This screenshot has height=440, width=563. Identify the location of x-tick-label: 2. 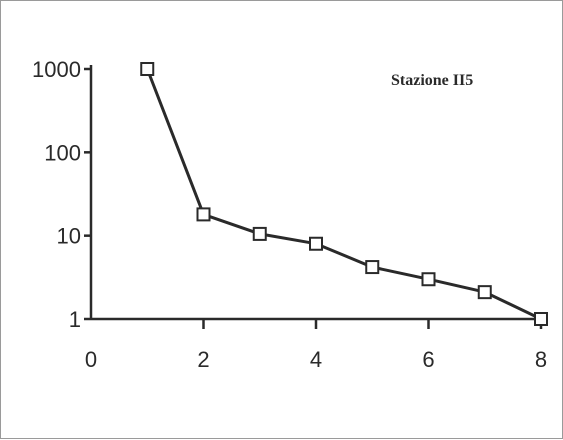
(203, 359).